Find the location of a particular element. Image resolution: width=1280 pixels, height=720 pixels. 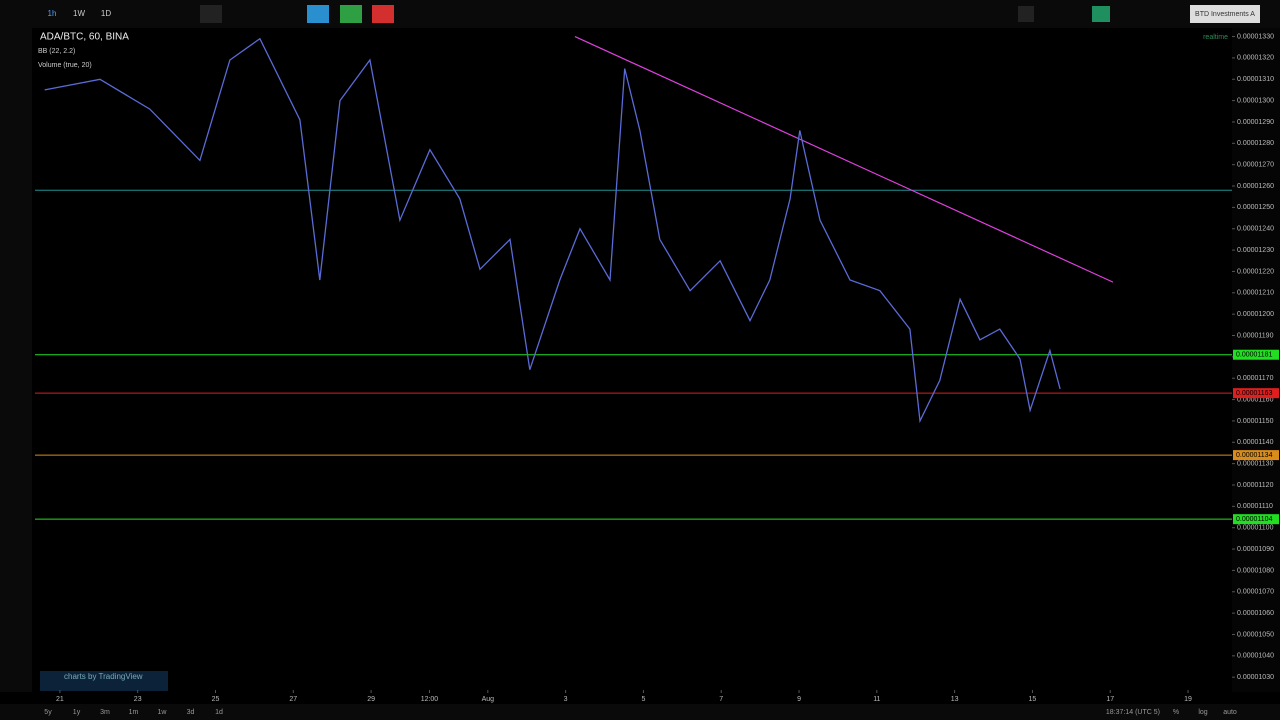

x-tick-label: 27 is located at coordinates (293, 699).